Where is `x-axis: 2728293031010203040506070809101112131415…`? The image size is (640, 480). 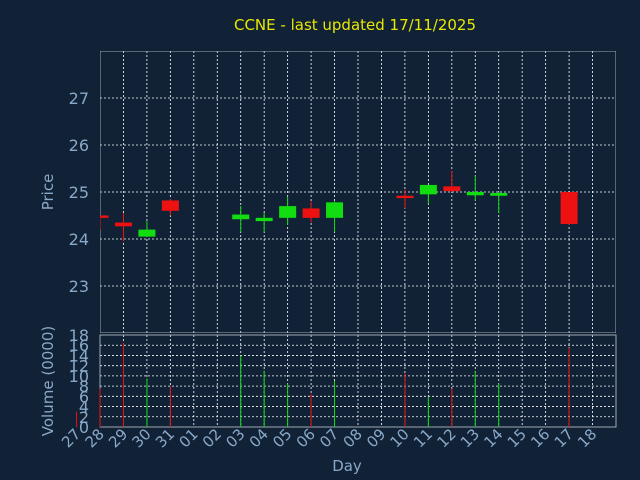 x-axis: 2728293031010203040506070809101112131415… is located at coordinates (329, 438).